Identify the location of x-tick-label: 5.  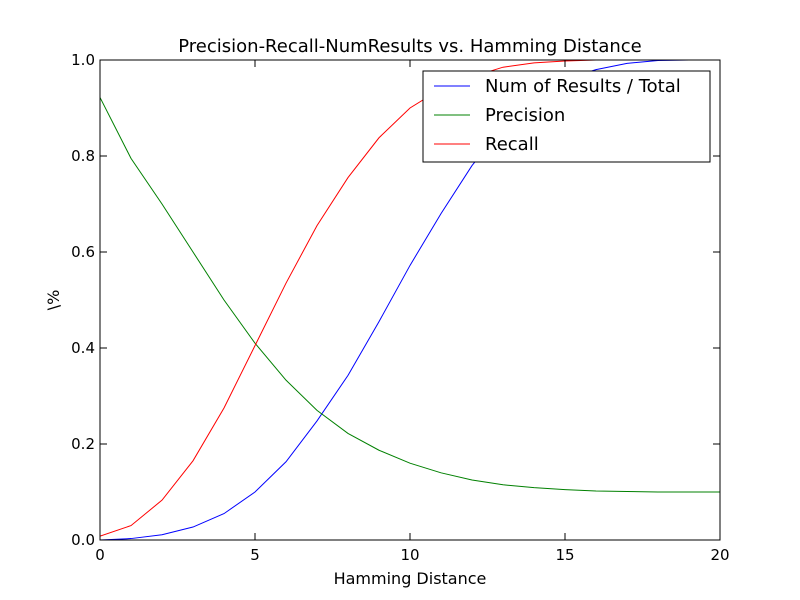
(255, 555).